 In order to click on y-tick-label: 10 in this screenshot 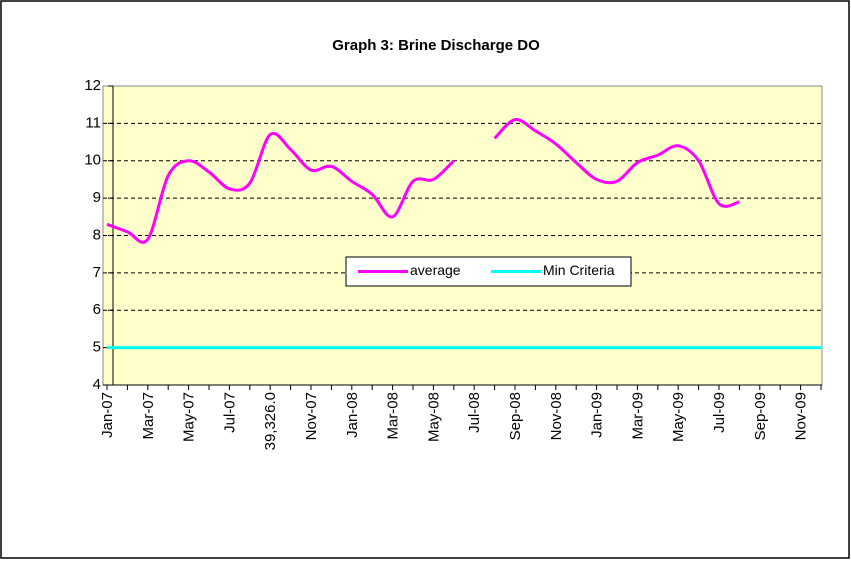, I will do `click(92, 160)`.